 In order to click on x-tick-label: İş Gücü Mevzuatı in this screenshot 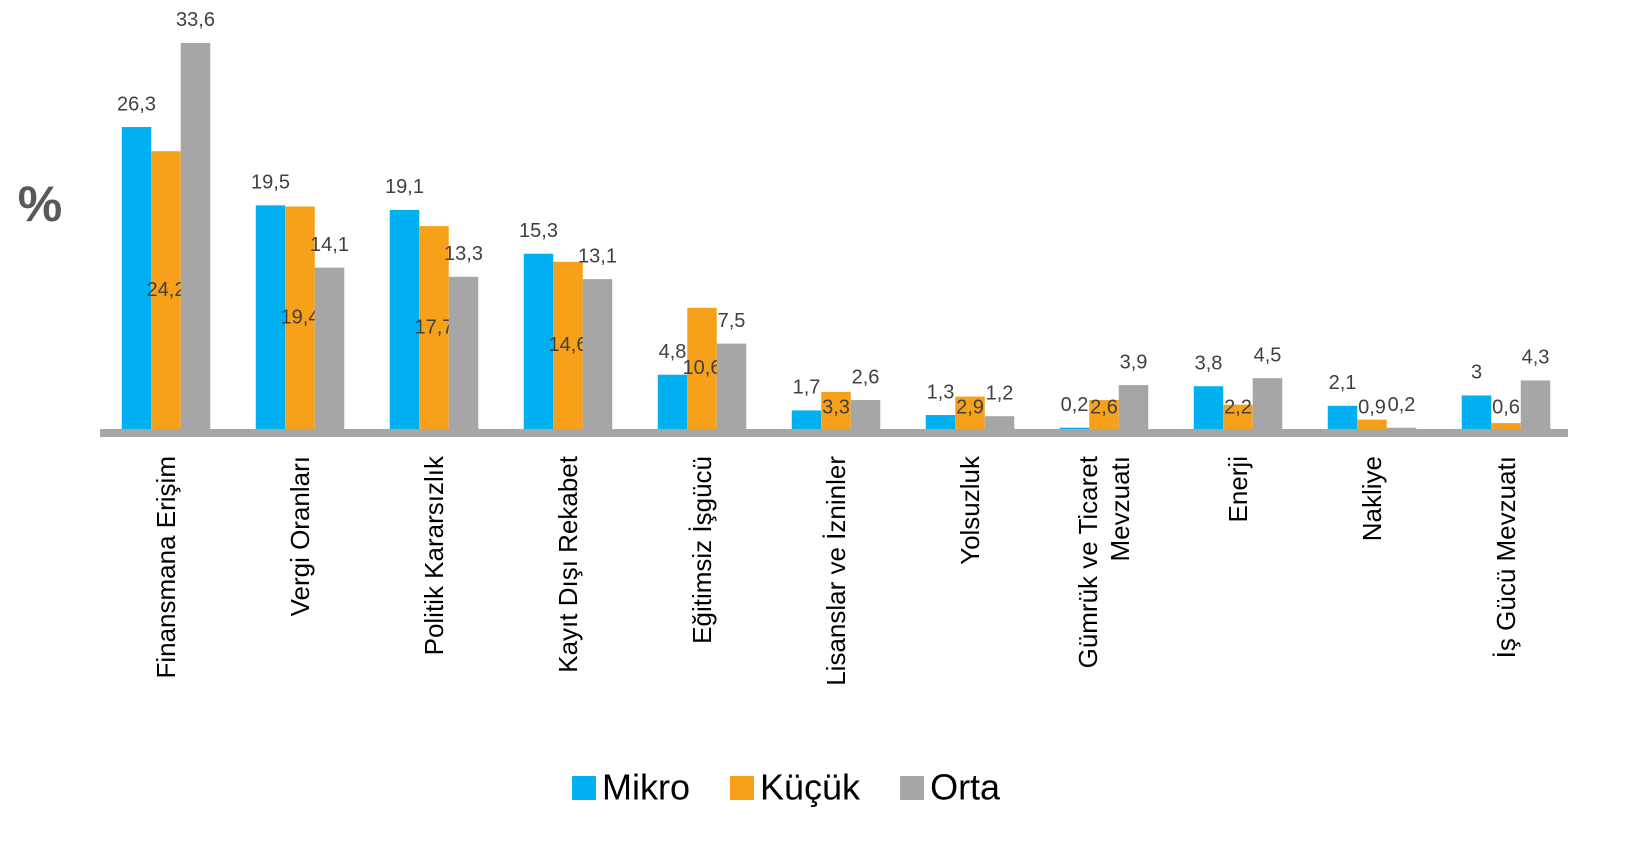, I will do `click(1506, 557)`.